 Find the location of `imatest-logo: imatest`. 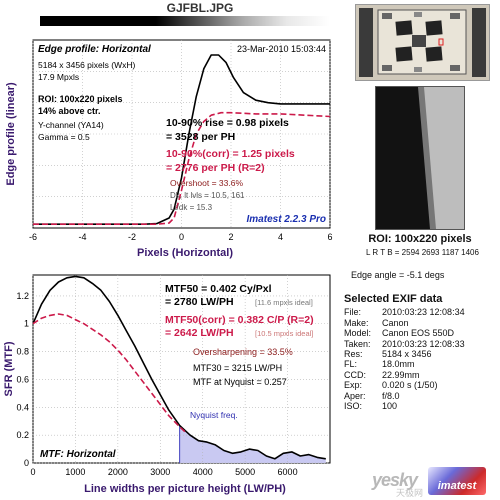

imatest-logo: imatest is located at coordinates (457, 481).